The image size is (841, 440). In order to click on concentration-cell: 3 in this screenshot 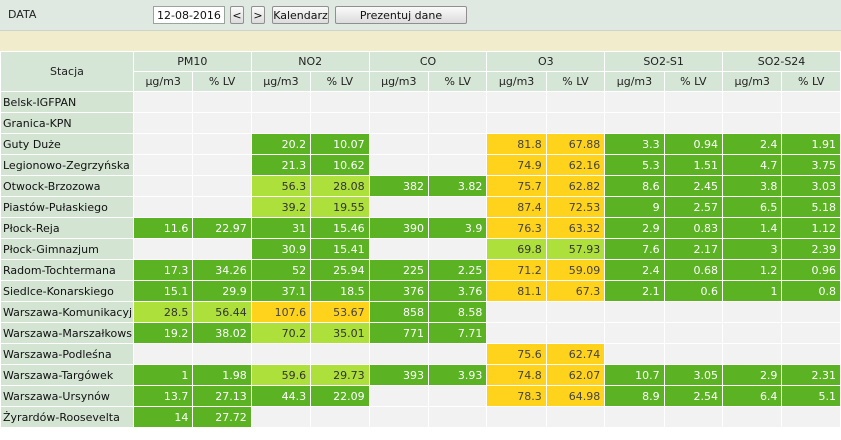, I will do `click(752, 249)`.